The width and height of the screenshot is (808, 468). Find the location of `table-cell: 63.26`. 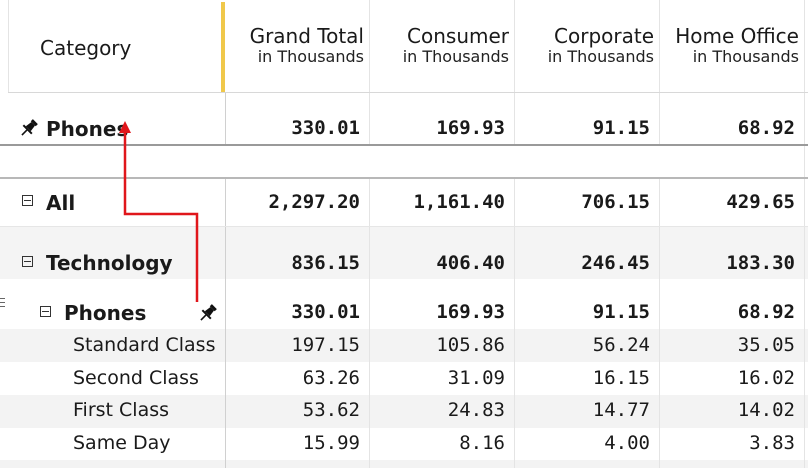

table-cell: 63.26 is located at coordinates (331, 378).